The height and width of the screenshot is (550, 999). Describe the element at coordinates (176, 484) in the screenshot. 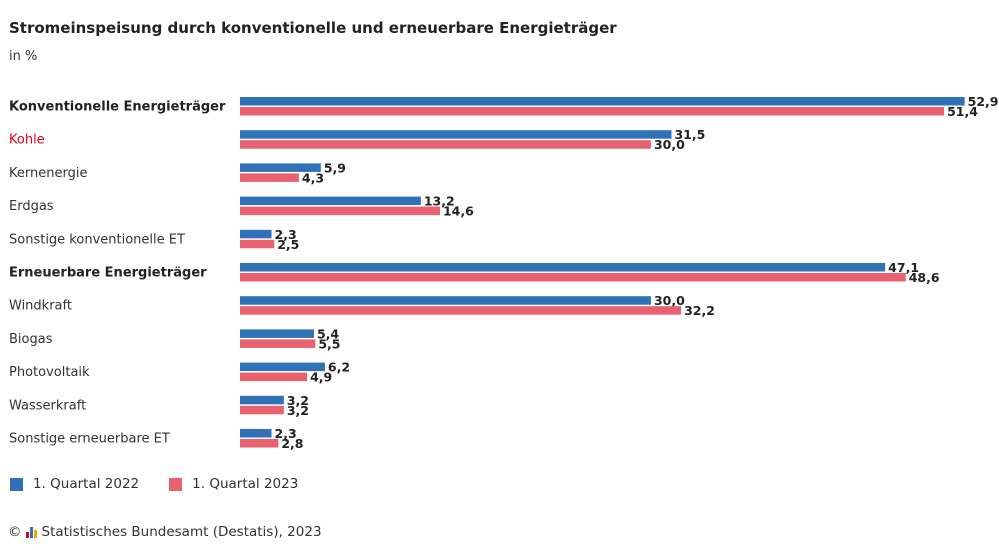

I see `legend-swatch-2023` at that location.